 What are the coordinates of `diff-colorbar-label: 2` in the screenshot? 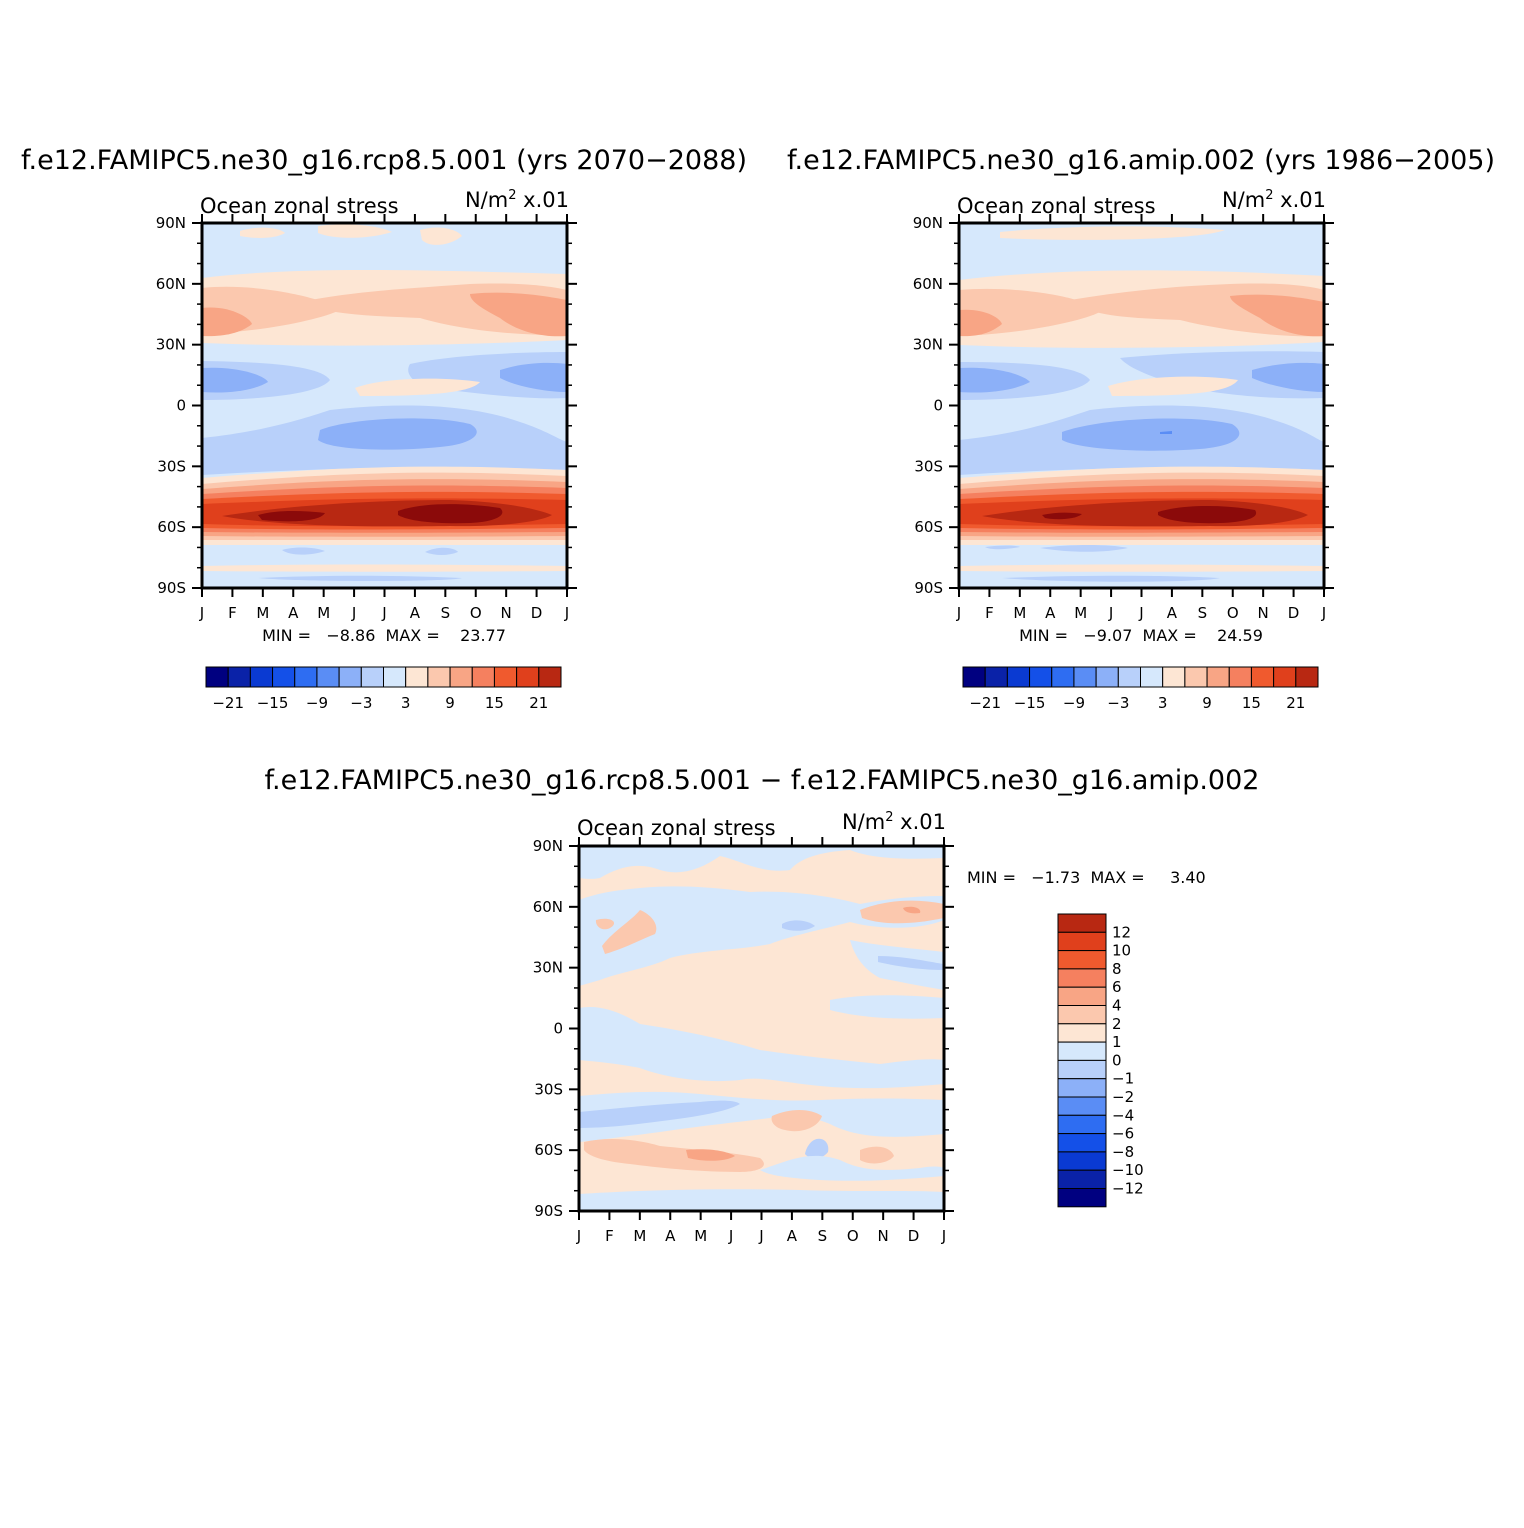 It's located at (1117, 1024).